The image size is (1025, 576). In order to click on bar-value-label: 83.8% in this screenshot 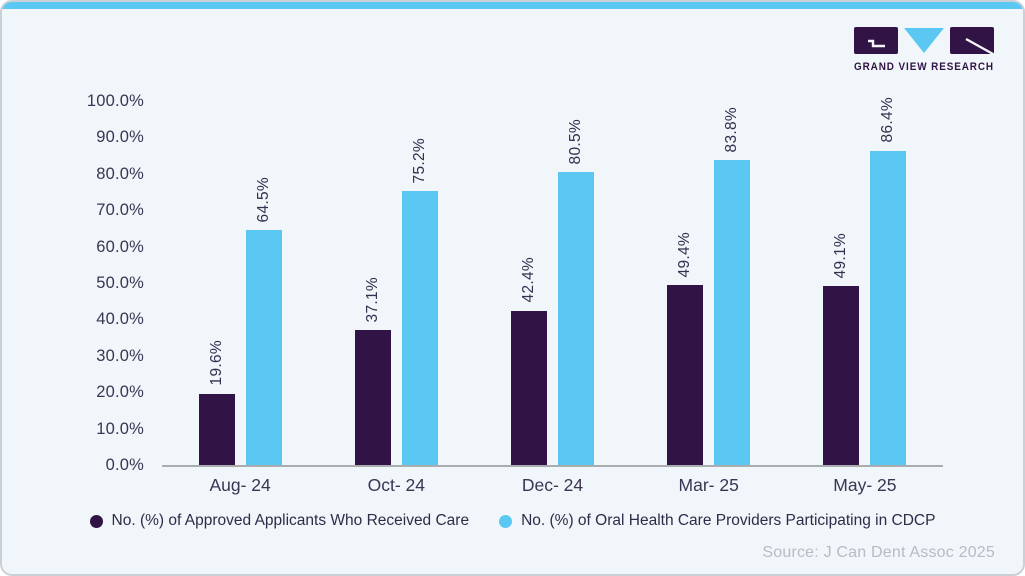, I will do `click(732, 129)`.